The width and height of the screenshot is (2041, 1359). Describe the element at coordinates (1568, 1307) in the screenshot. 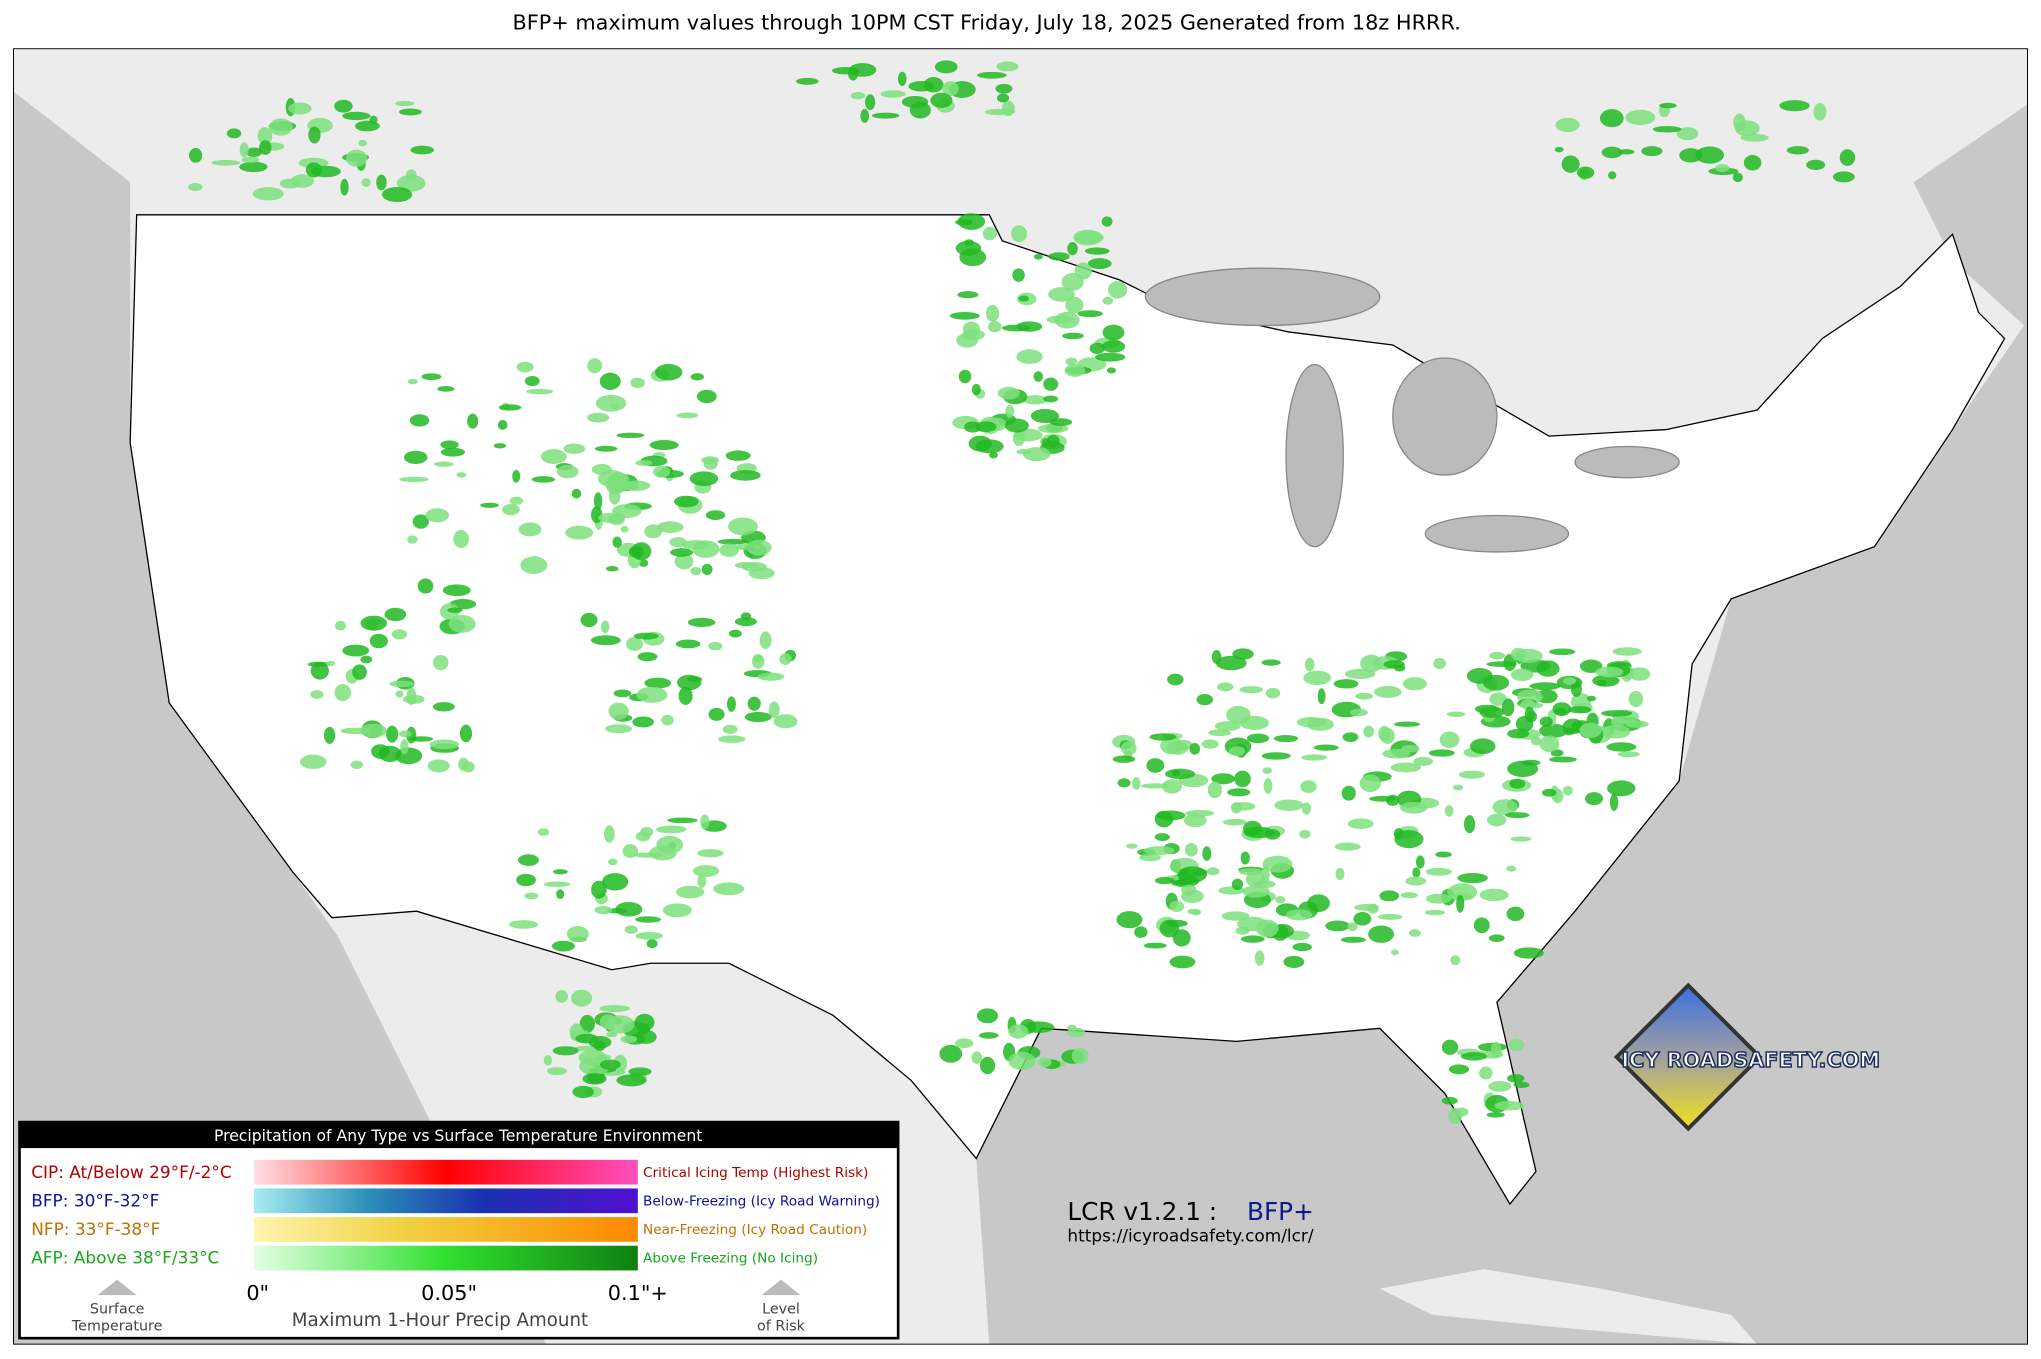

I see `cuba` at that location.